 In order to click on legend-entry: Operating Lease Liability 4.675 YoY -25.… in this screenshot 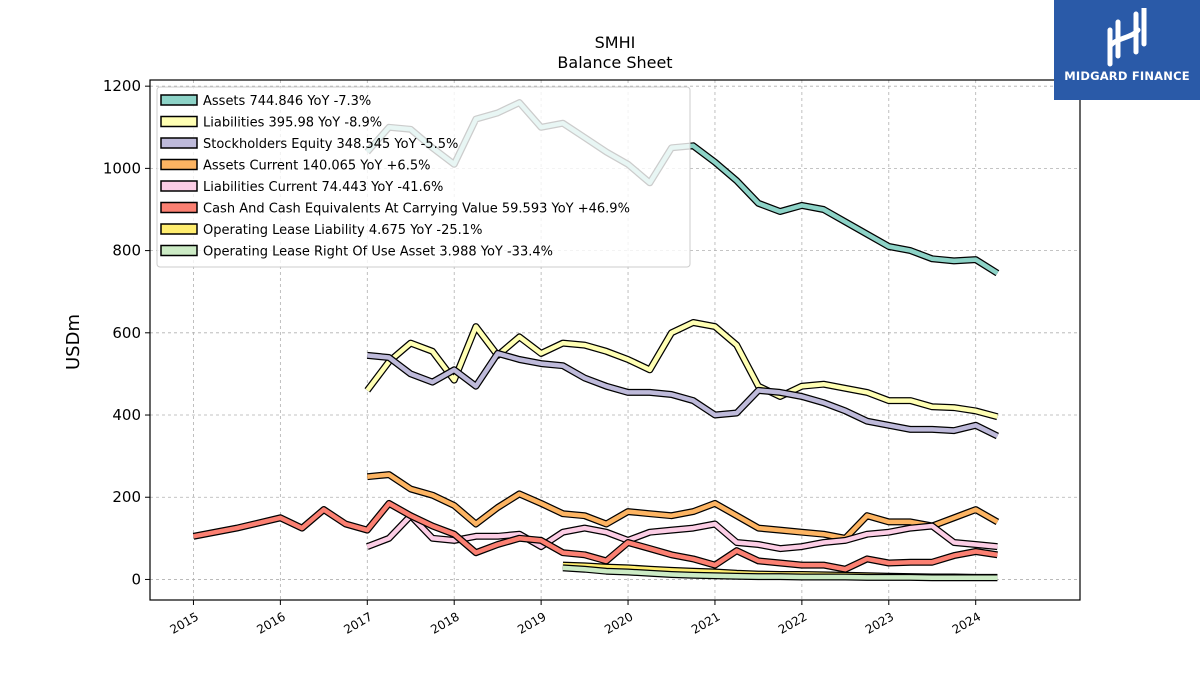, I will do `click(321, 230)`.